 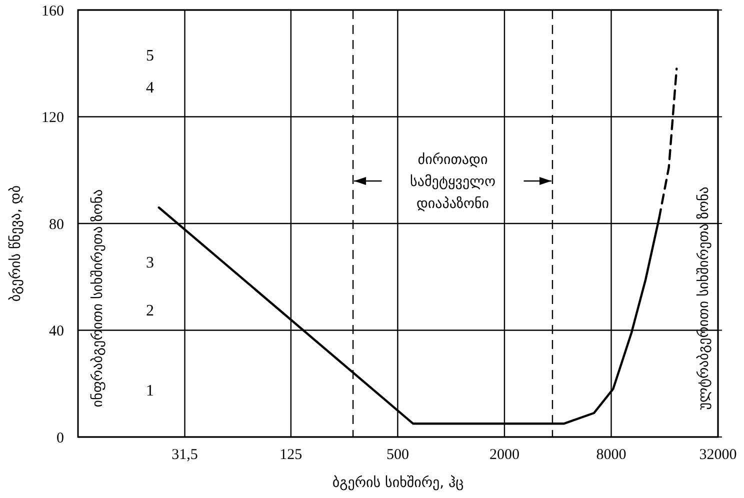 What do you see at coordinates (56, 224) in the screenshot?
I see `y-tick-label: 80` at bounding box center [56, 224].